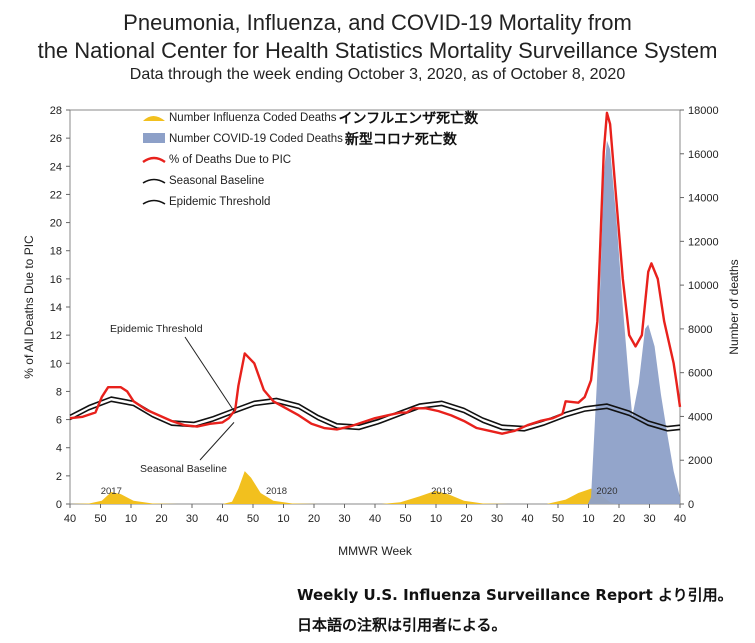 Image resolution: width=755 pixels, height=643 pixels. I want to click on y-left-tick-label: 14, so click(56, 308).